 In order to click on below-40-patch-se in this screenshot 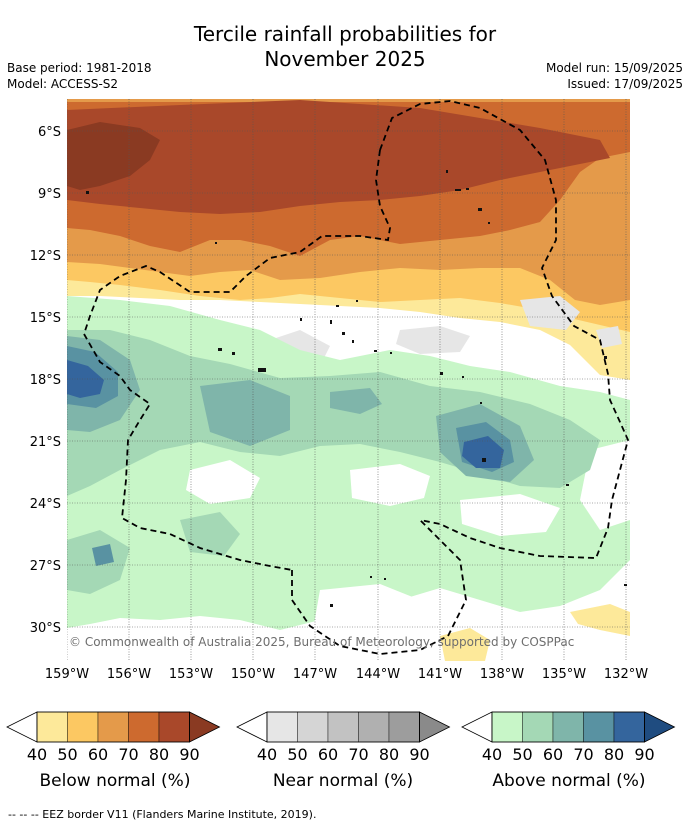, I will do `click(600, 620)`.